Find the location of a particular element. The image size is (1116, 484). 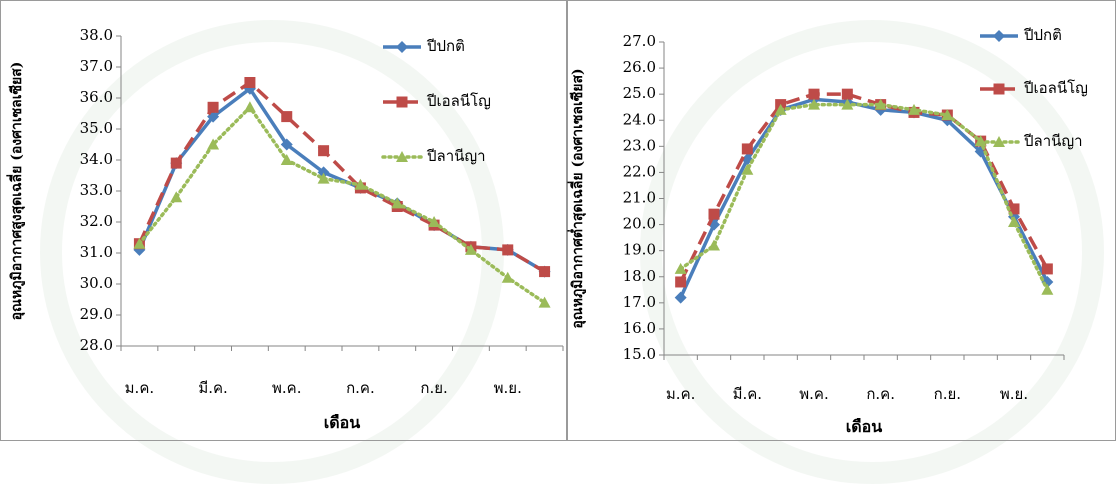

y-tick-label: 30.0 is located at coordinates (96, 283).